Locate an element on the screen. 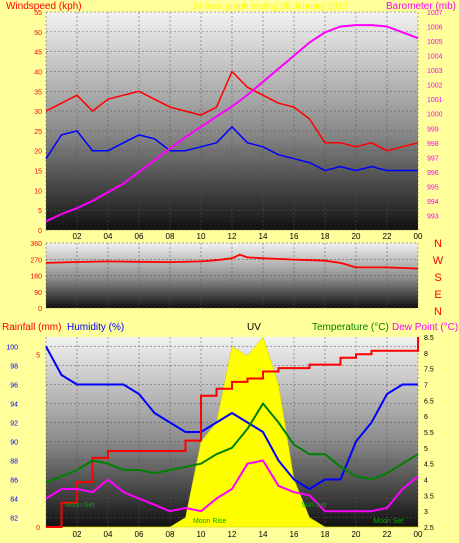 The height and width of the screenshot is (543, 459). temperature-tick-label: 4 is located at coordinates (426, 481).